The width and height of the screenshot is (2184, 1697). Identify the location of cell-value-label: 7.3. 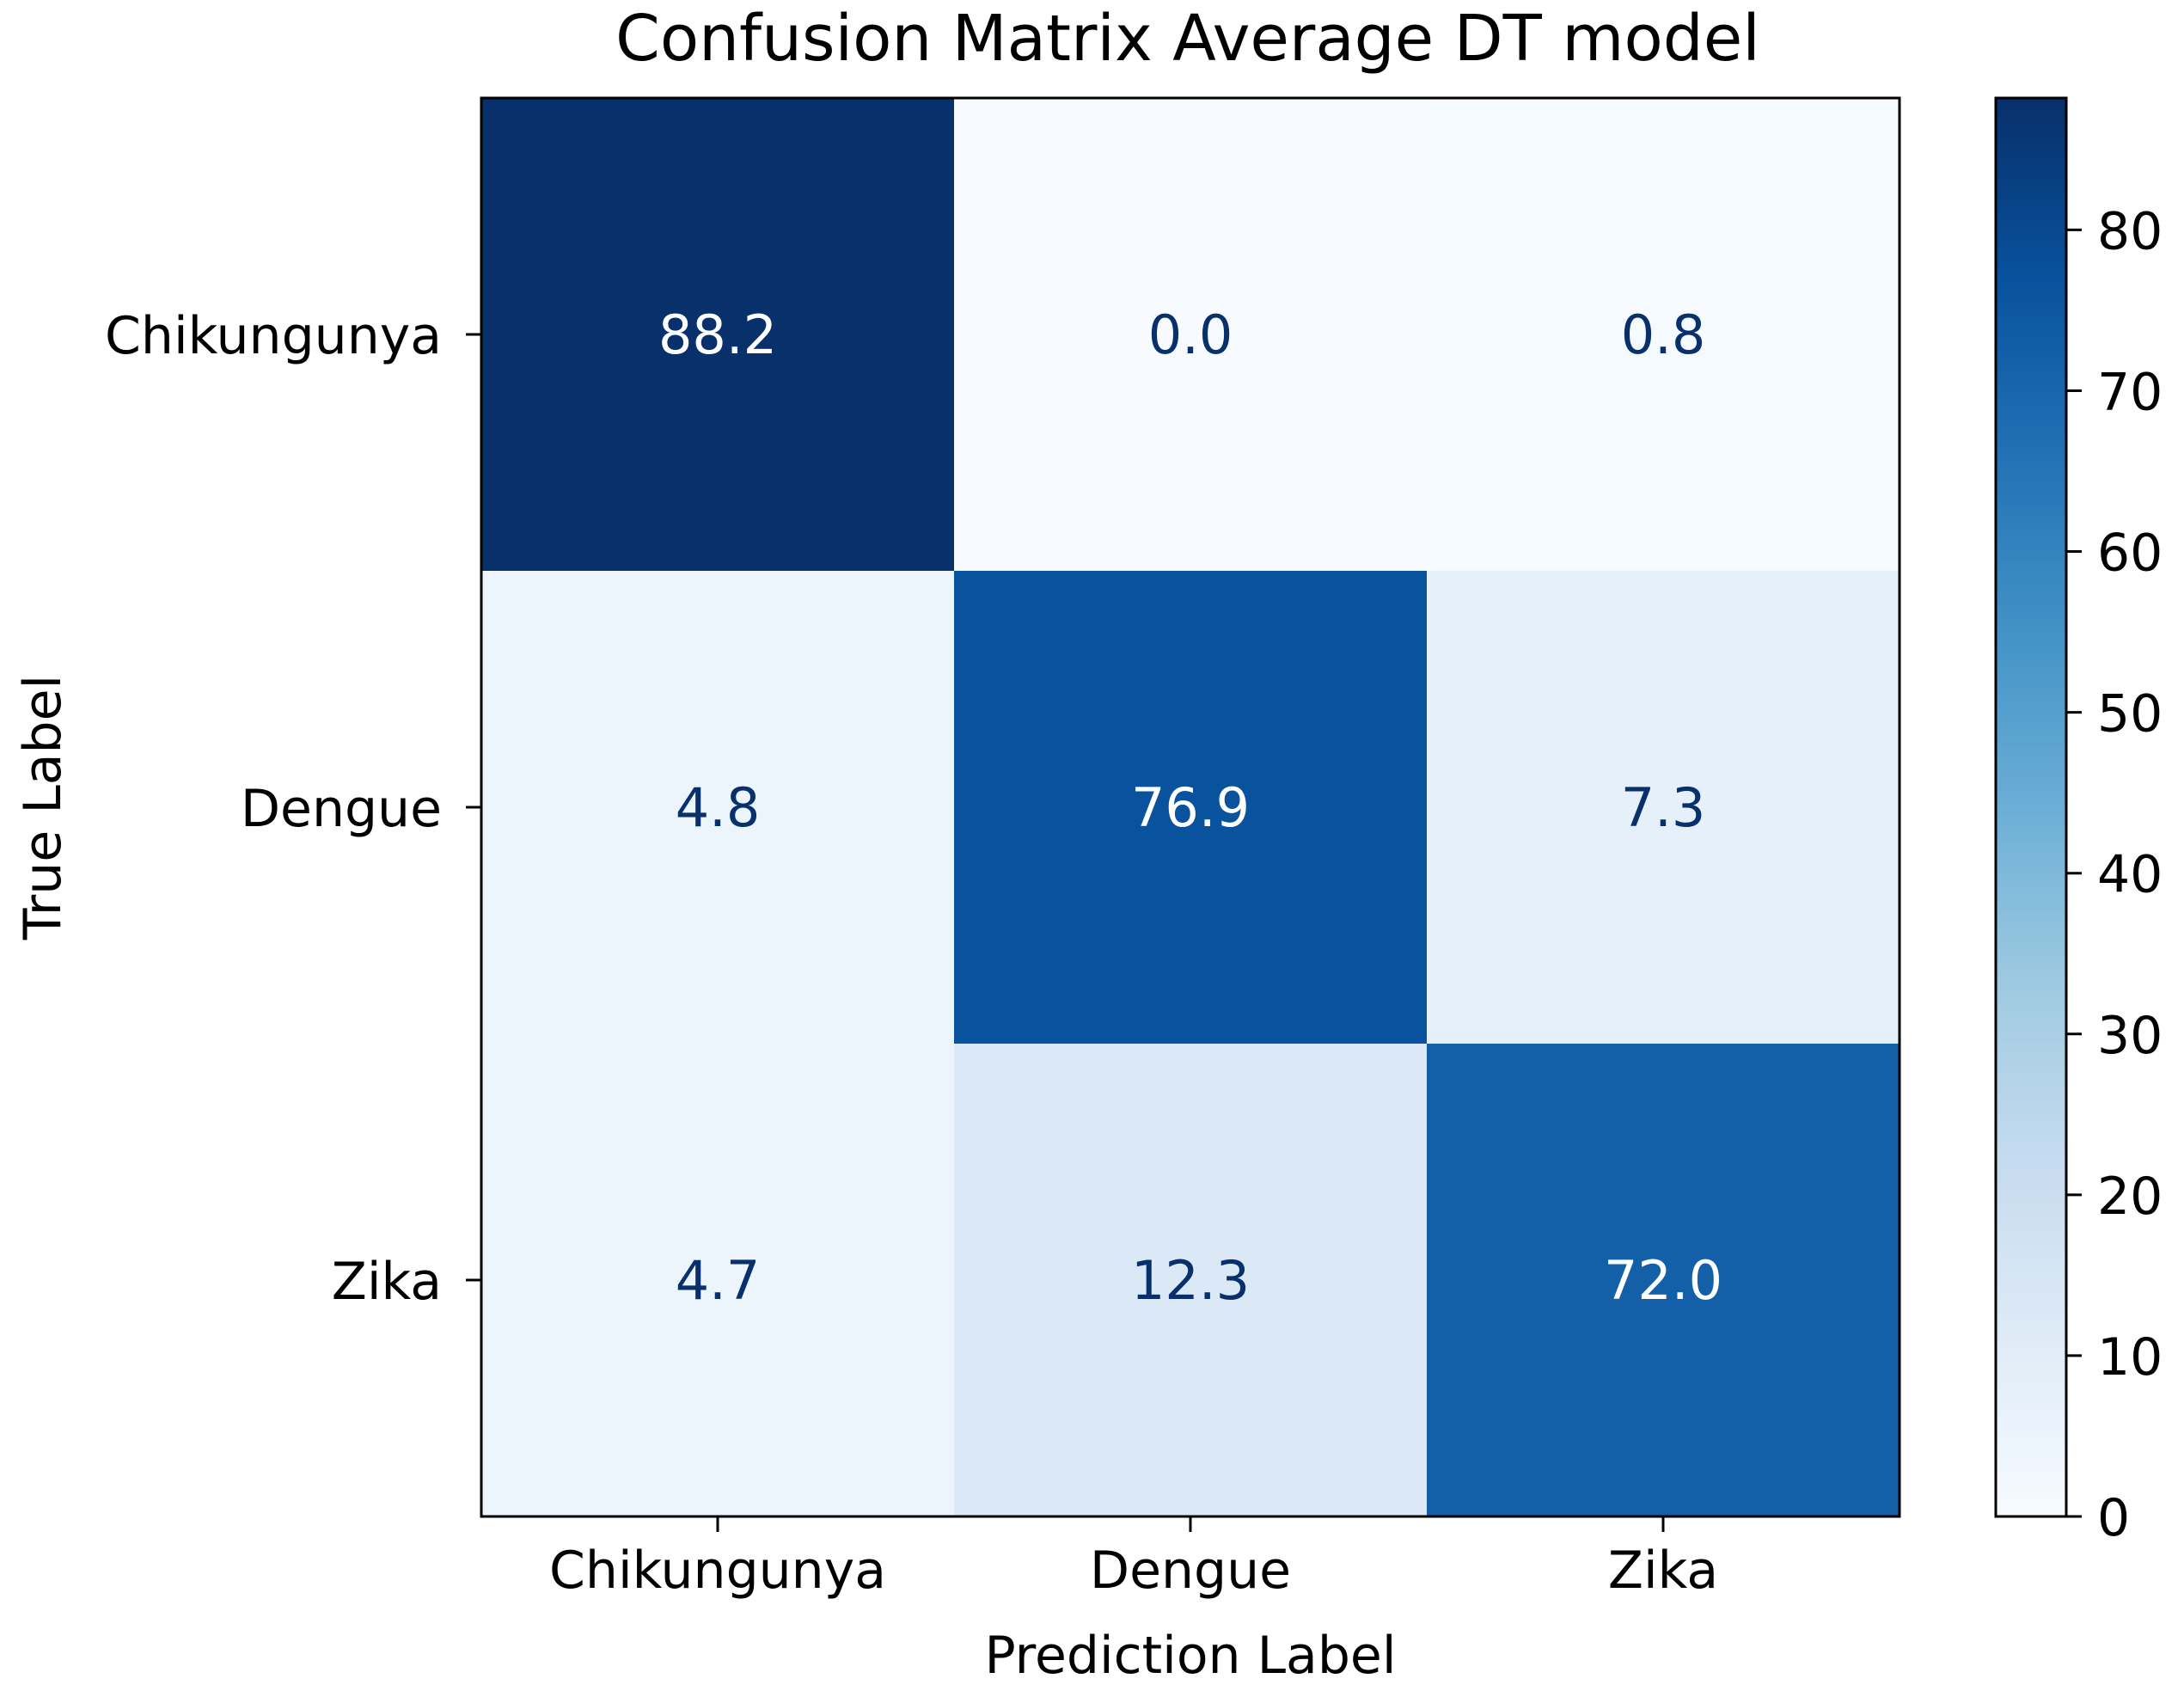
(1663, 807).